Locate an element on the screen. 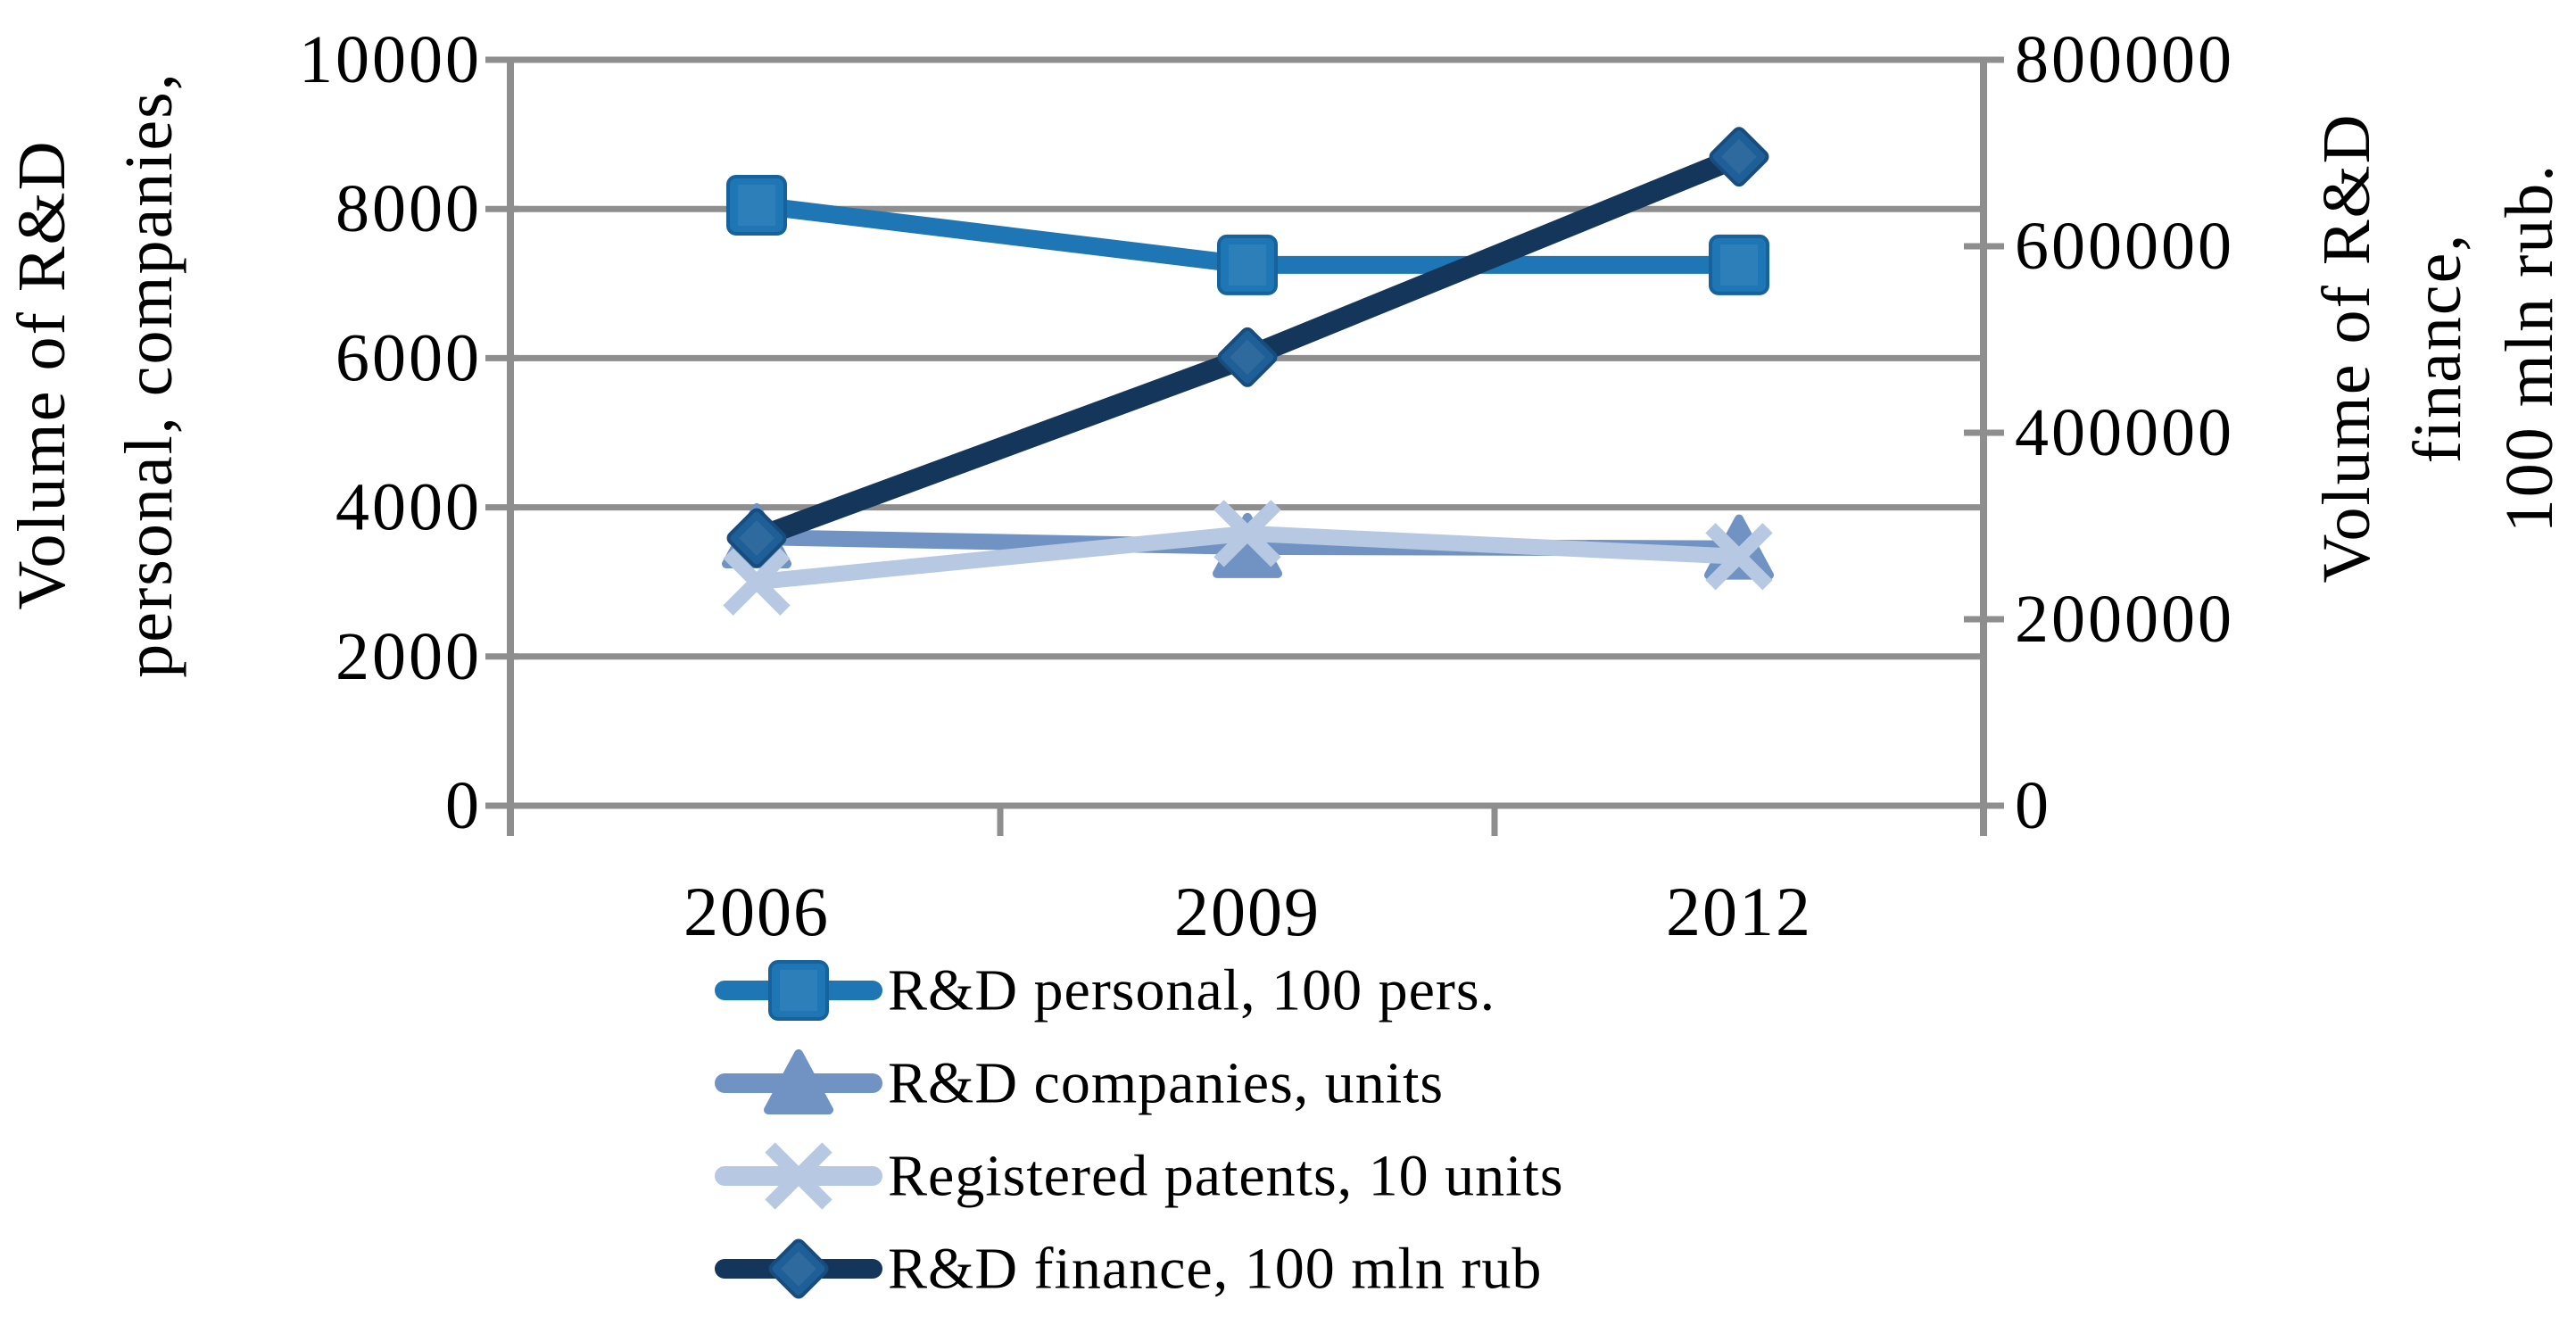 The image size is (2576, 1325). legend-item: R&D finance, 100 mln rub is located at coordinates (1129, 1269).